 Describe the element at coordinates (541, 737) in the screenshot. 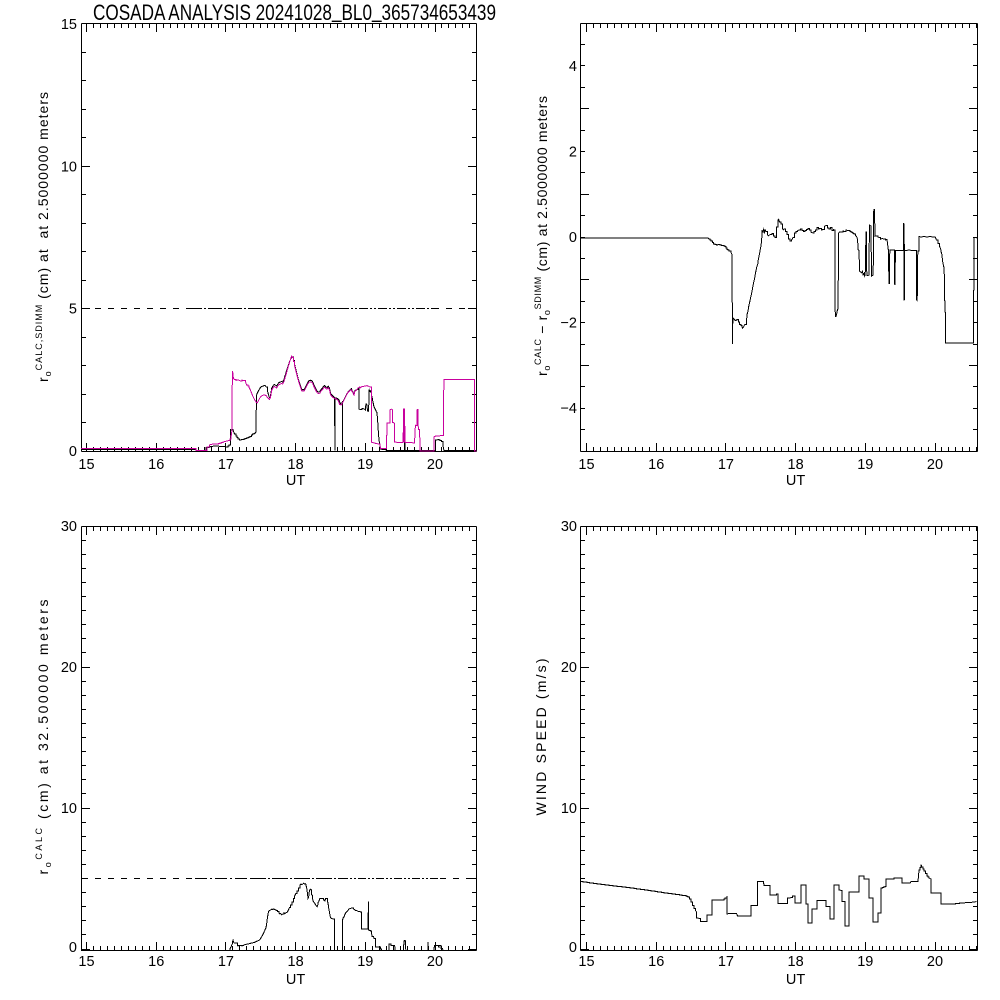

I see `svg-text: WIND SPEED (m/s)` at that location.